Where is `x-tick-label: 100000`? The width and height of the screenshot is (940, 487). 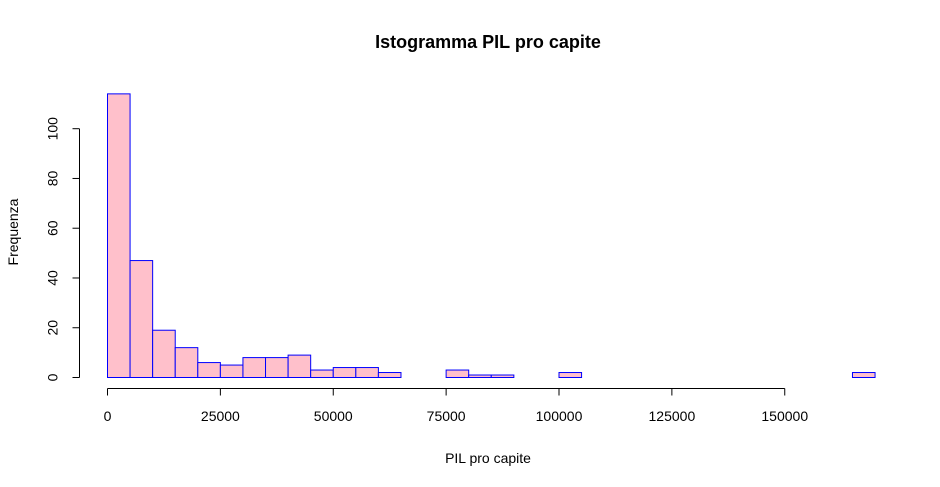 x-tick-label: 100000 is located at coordinates (559, 416).